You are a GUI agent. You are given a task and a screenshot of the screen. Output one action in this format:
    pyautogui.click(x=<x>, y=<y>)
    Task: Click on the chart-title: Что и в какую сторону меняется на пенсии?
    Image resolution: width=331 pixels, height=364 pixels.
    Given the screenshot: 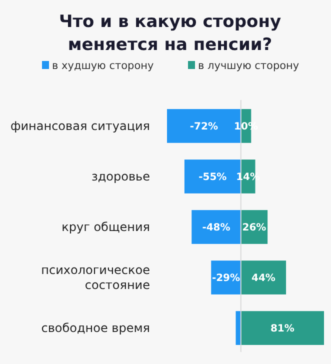 What is the action you would take?
    pyautogui.click(x=170, y=33)
    